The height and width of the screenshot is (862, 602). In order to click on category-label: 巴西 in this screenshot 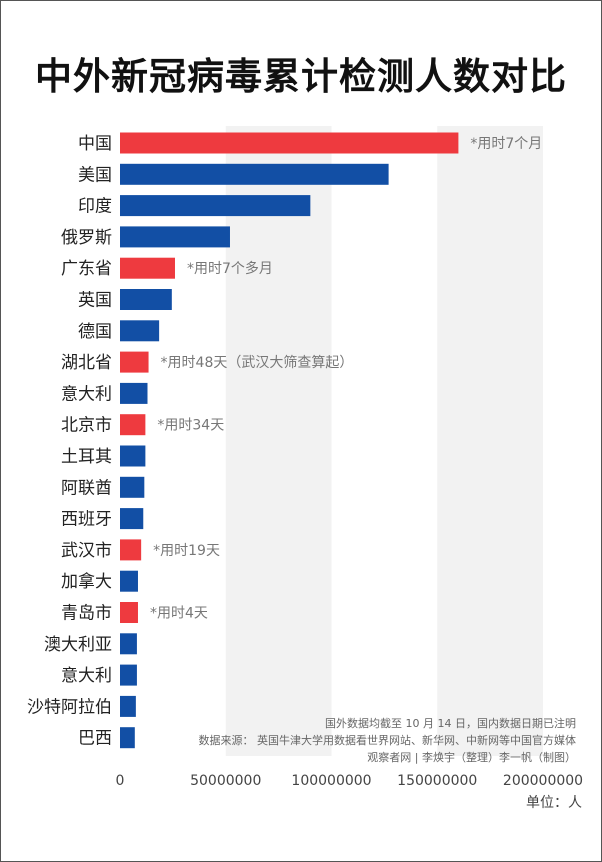, I will do `click(95, 739)`.